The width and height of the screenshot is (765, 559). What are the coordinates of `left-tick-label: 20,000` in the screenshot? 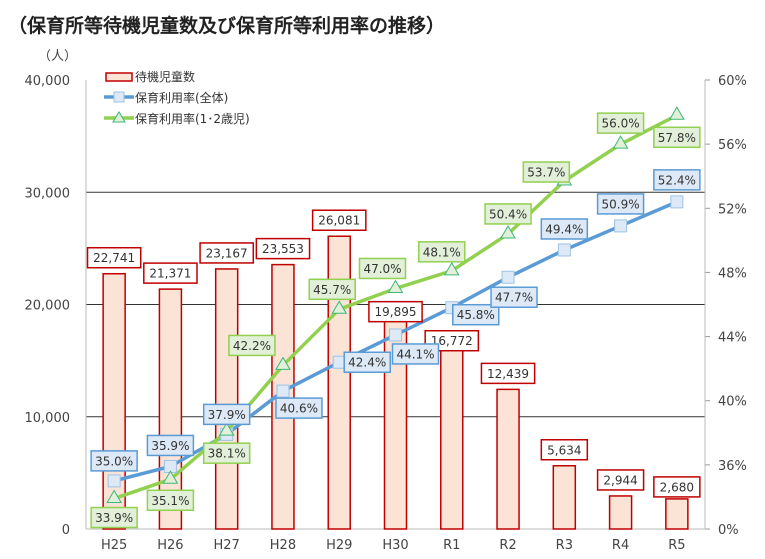 It's located at (48, 306).